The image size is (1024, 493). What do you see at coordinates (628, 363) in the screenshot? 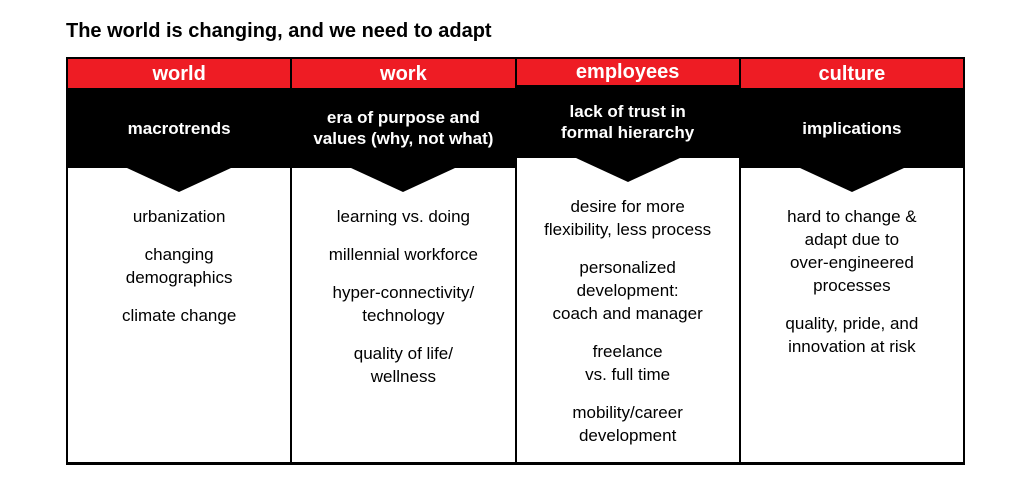
I see `list-item: freelance vs. full time` at bounding box center [628, 363].